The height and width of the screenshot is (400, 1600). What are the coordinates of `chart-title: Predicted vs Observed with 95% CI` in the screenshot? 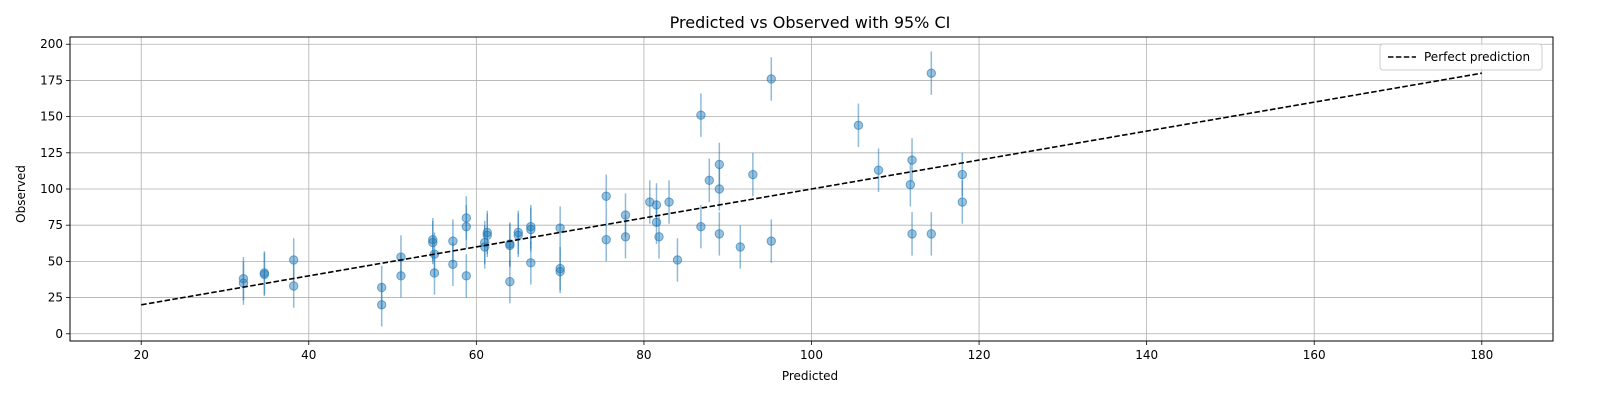 It's located at (810, 22).